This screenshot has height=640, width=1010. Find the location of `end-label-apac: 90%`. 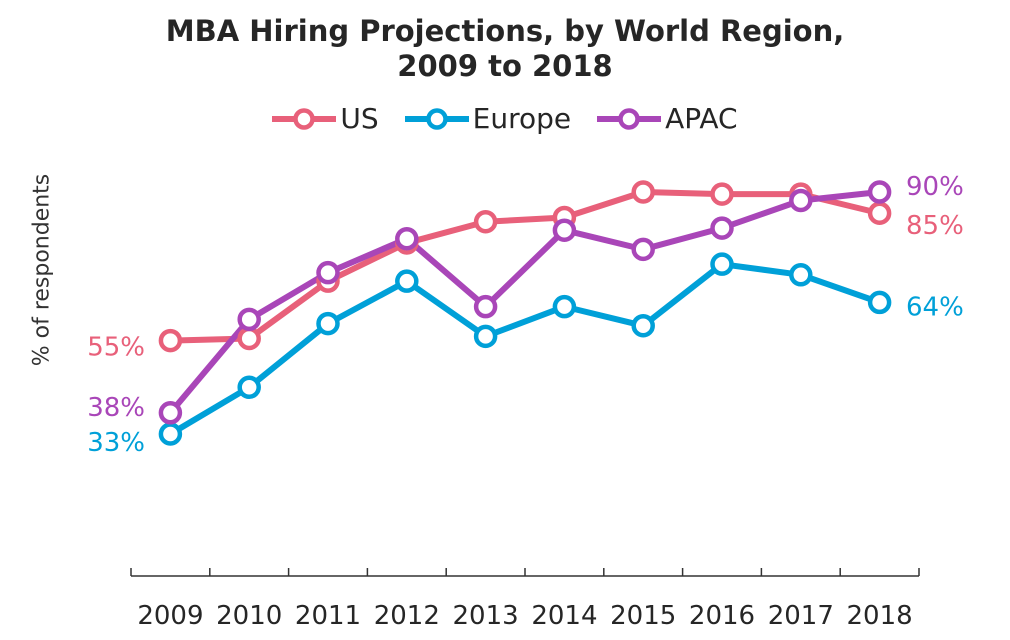

end-label-apac: 90% is located at coordinates (935, 187).